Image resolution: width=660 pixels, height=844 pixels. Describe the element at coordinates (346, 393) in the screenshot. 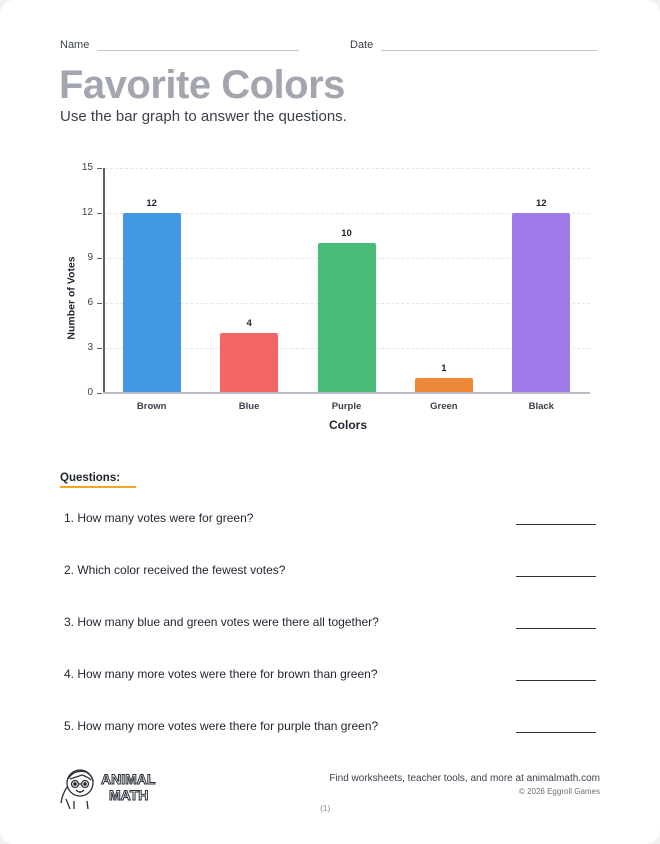

I see `x-axis` at that location.